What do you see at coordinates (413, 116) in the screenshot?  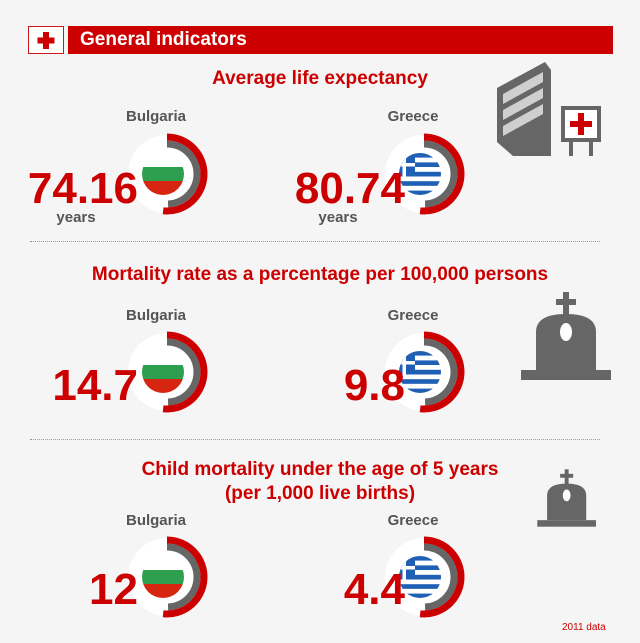 I see `country-label-greece-1: Greece` at bounding box center [413, 116].